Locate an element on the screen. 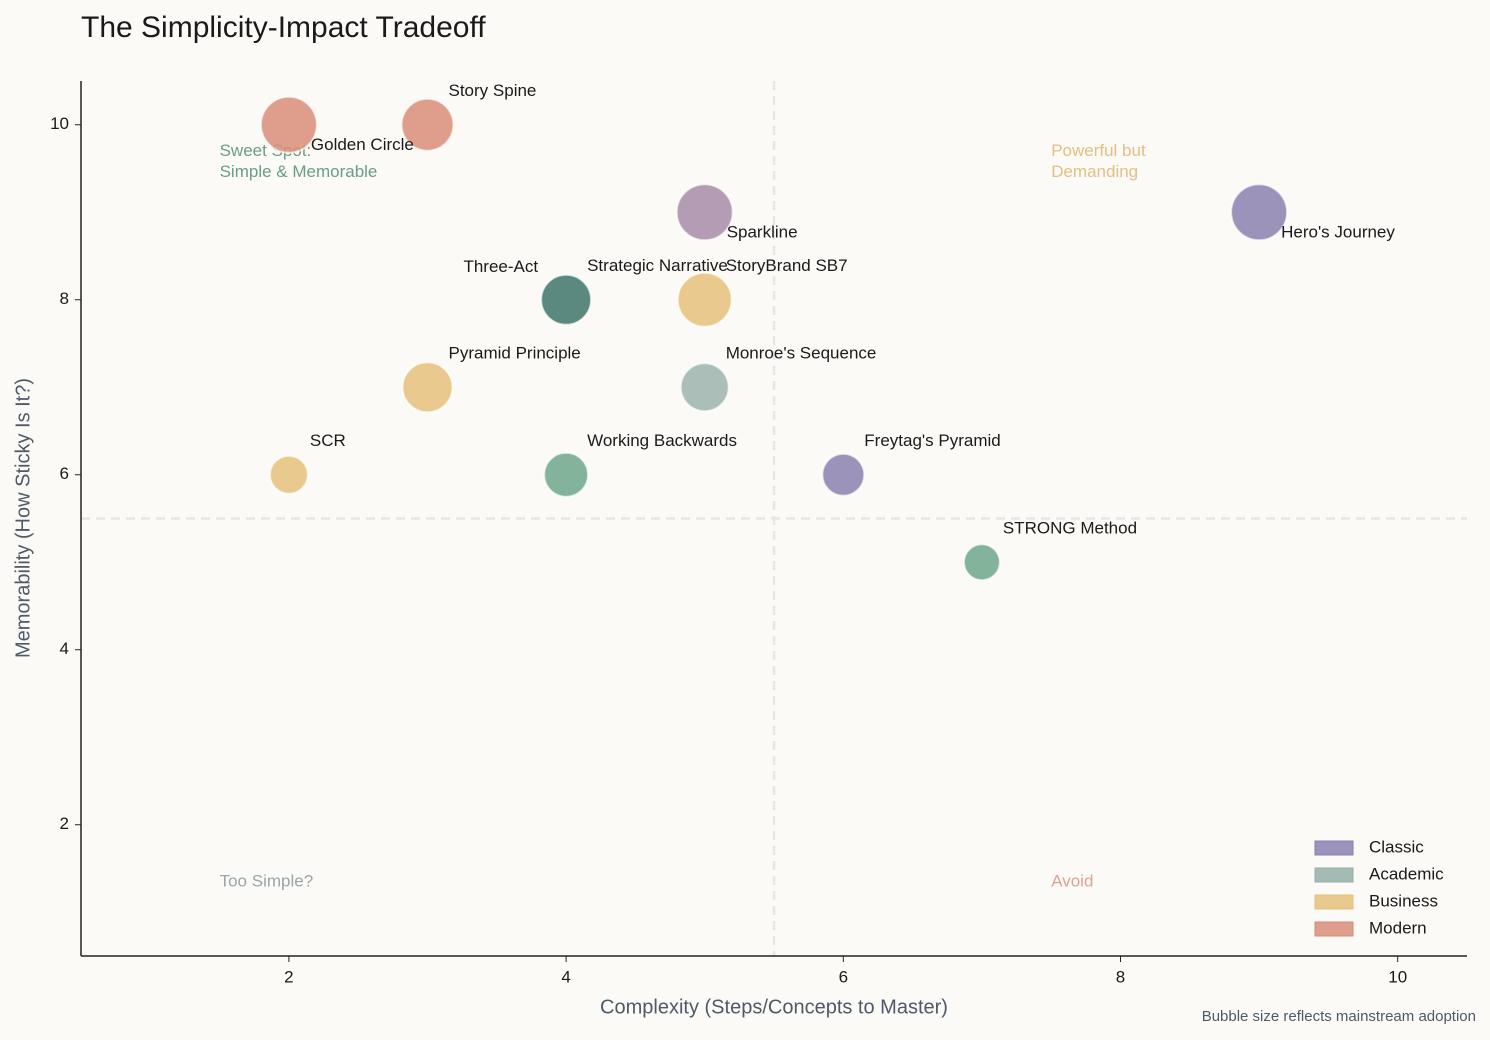 Image resolution: width=1490 pixels, height=1040 pixels. point-label: Three-Act is located at coordinates (500, 266).